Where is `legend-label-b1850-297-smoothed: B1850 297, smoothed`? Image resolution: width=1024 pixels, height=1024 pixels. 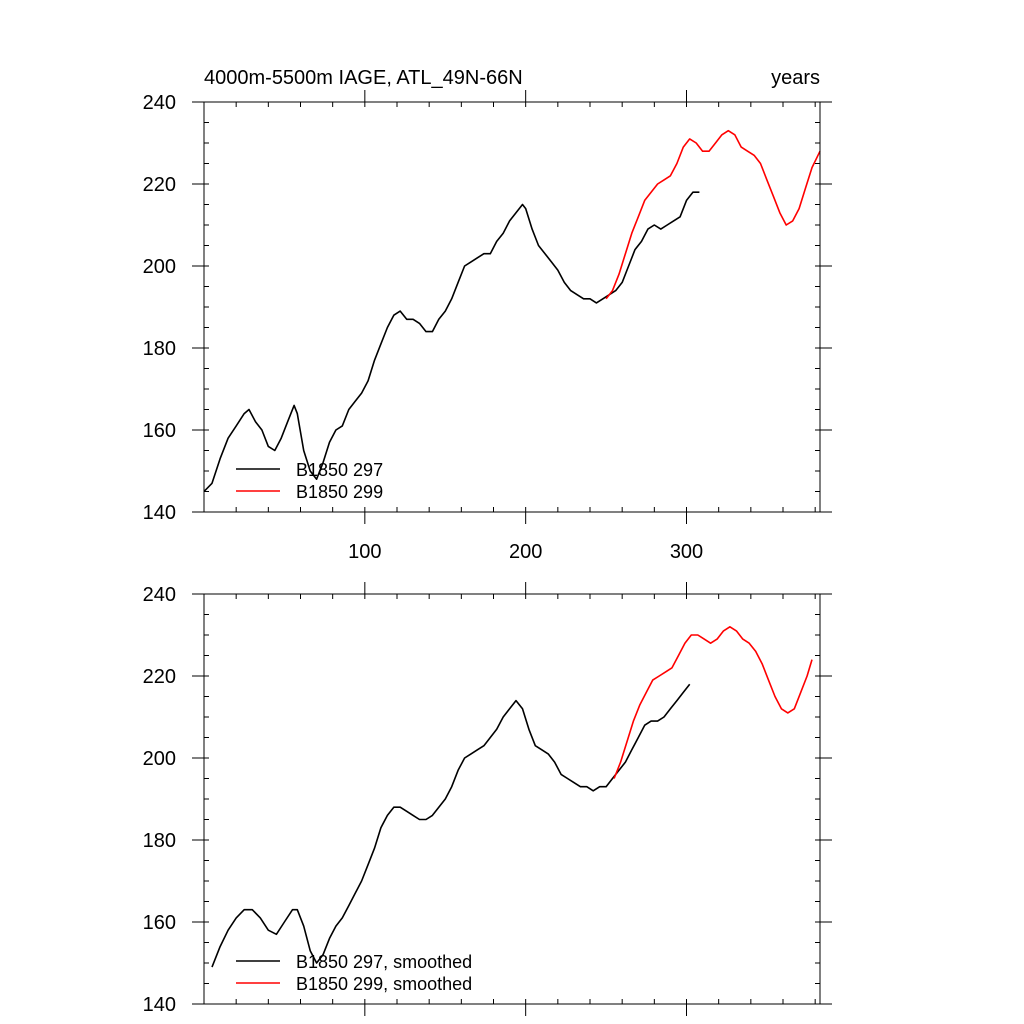 legend-label-b1850-297-smoothed: B1850 297, smoothed is located at coordinates (384, 962).